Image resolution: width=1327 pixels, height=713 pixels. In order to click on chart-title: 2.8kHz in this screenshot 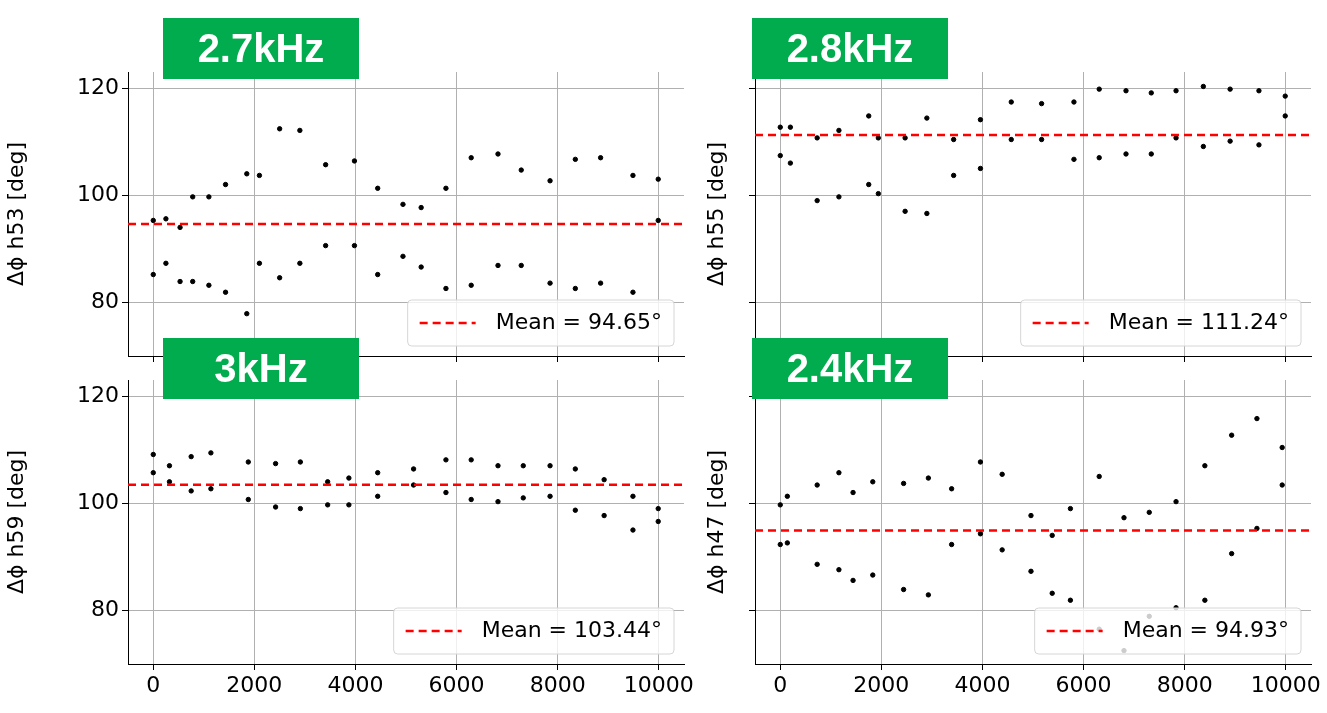, I will do `click(850, 48)`.